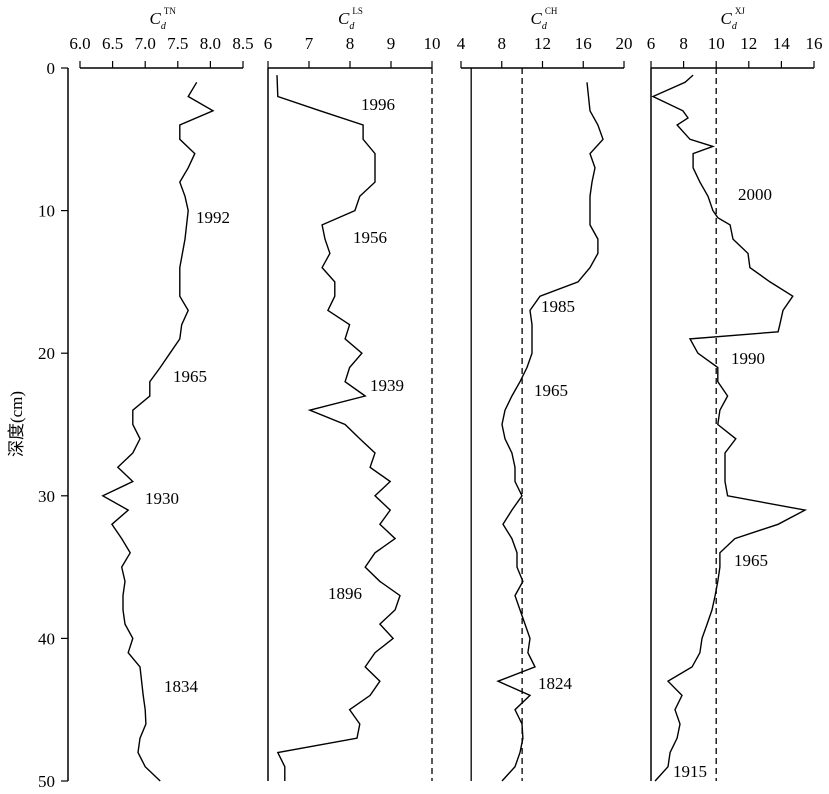 The width and height of the screenshot is (829, 794). What do you see at coordinates (378, 104) in the screenshot?
I see `year-annotation: 1996` at bounding box center [378, 104].